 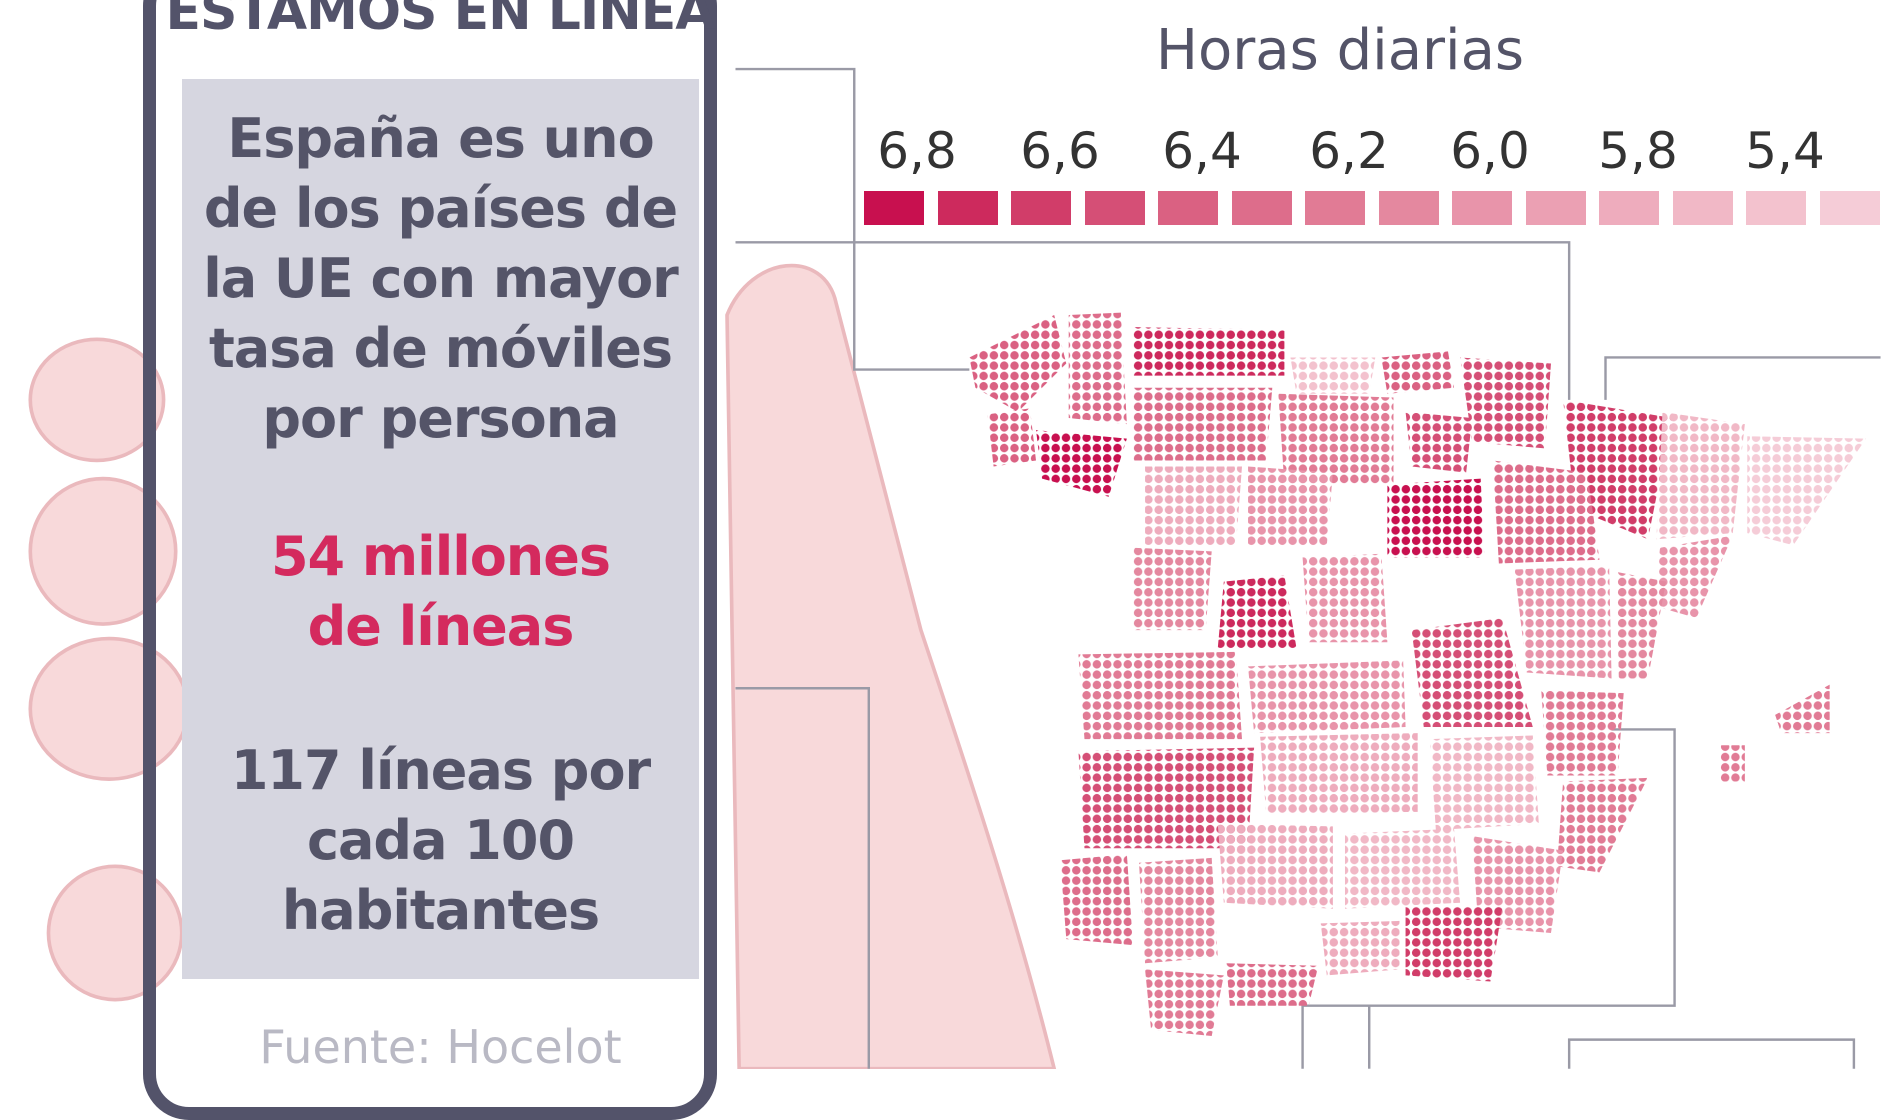 I want to click on stat-line: cada 100, so click(x=440, y=840).